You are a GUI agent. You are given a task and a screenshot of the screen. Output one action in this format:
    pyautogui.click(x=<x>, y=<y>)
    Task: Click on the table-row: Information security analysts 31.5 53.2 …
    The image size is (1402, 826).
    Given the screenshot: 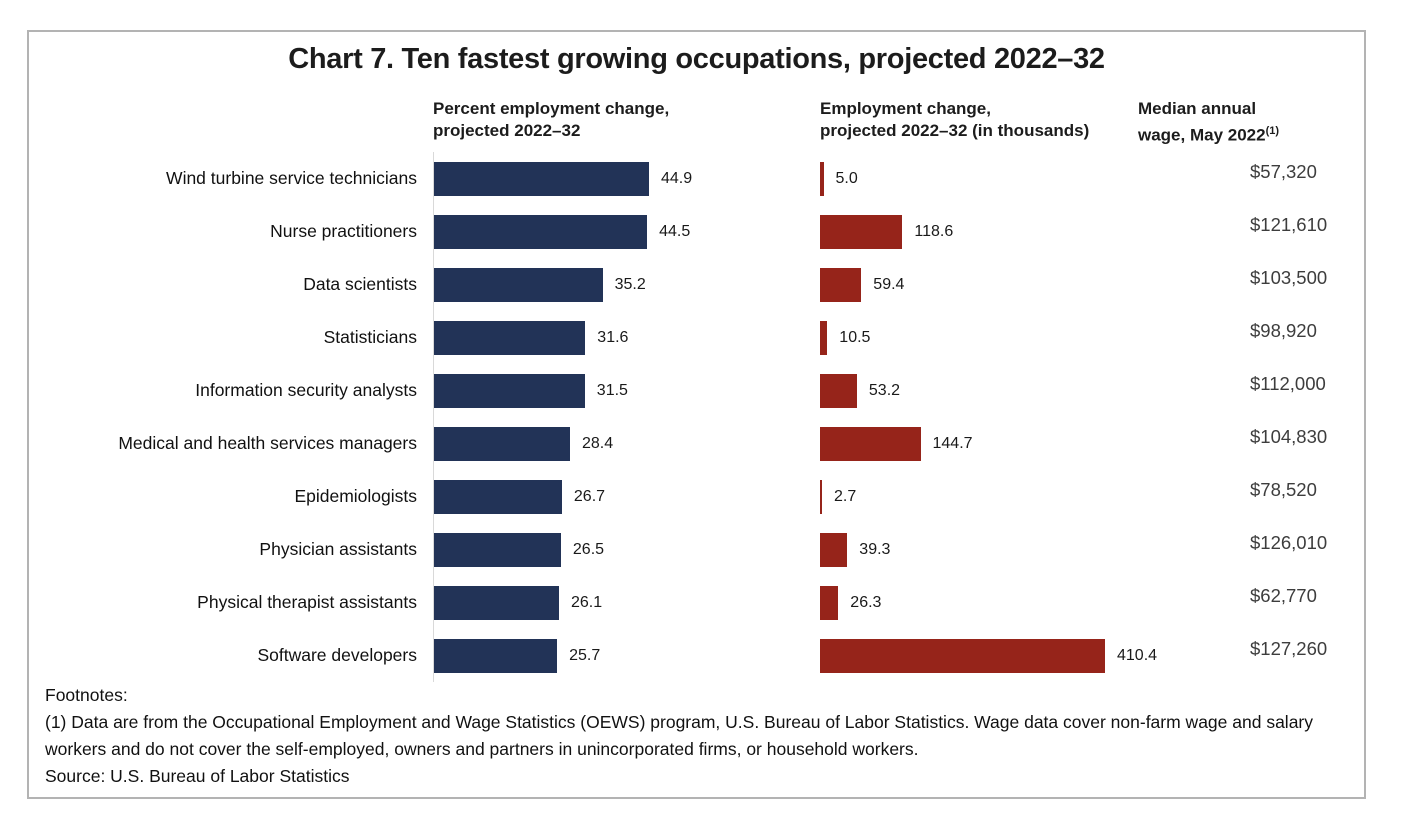 What is the action you would take?
    pyautogui.click(x=696, y=390)
    